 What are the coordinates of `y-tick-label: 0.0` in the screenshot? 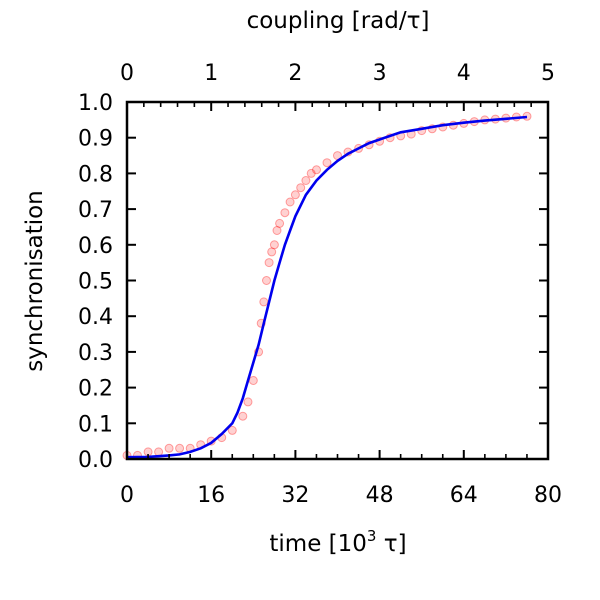 It's located at (95, 460).